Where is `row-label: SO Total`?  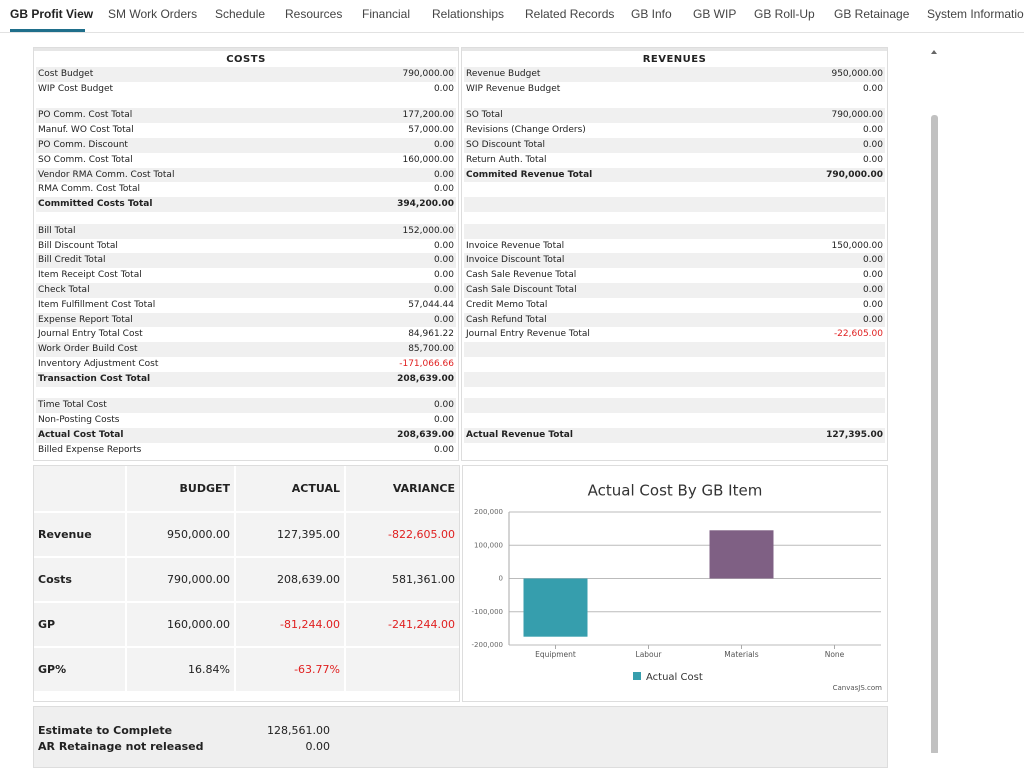
row-label: SO Total is located at coordinates (484, 115).